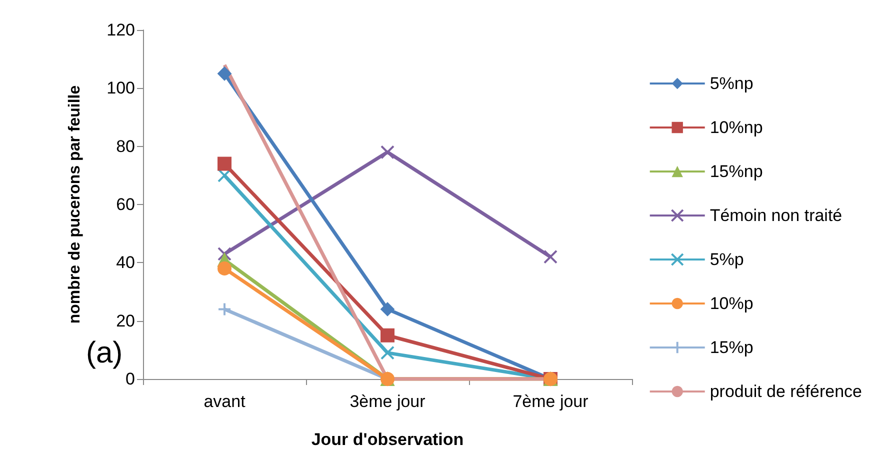 The height and width of the screenshot is (475, 880). What do you see at coordinates (732, 347) in the screenshot?
I see `legend-label: 15%p` at bounding box center [732, 347].